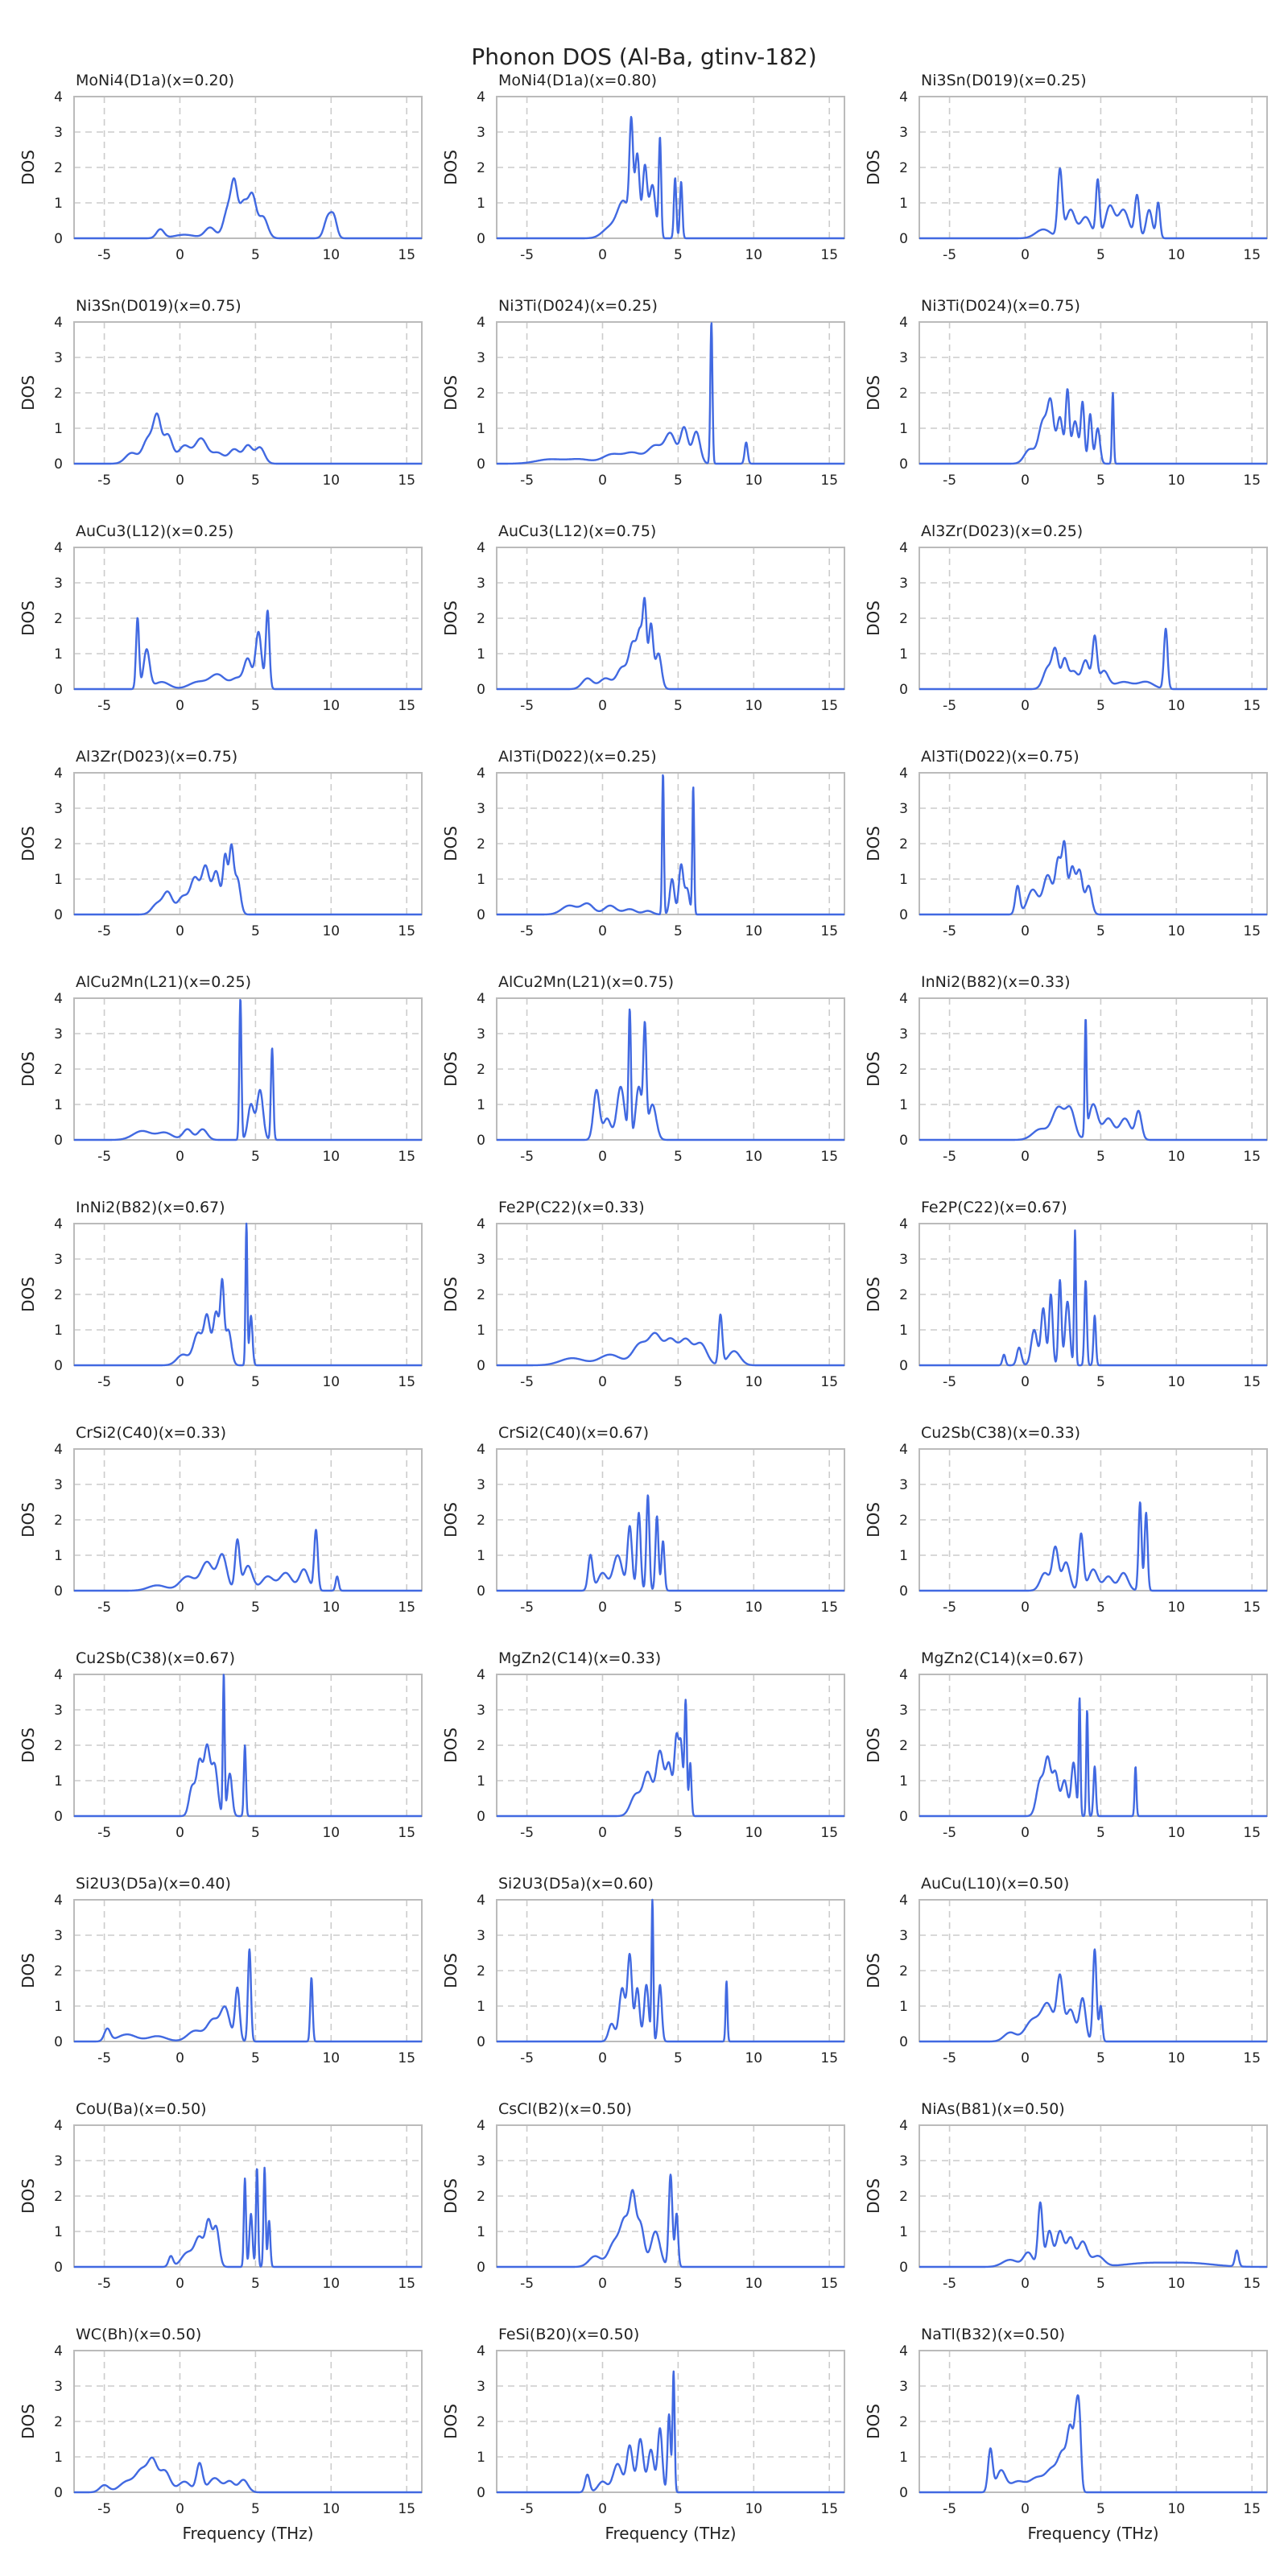 The width and height of the screenshot is (1288, 2576). What do you see at coordinates (643, 2196) in the screenshot?
I see `subplot-28: -5 0 5 10 15 0 1 2 3 4 CsCl(B2)(x=0.50) DOS` at bounding box center [643, 2196].